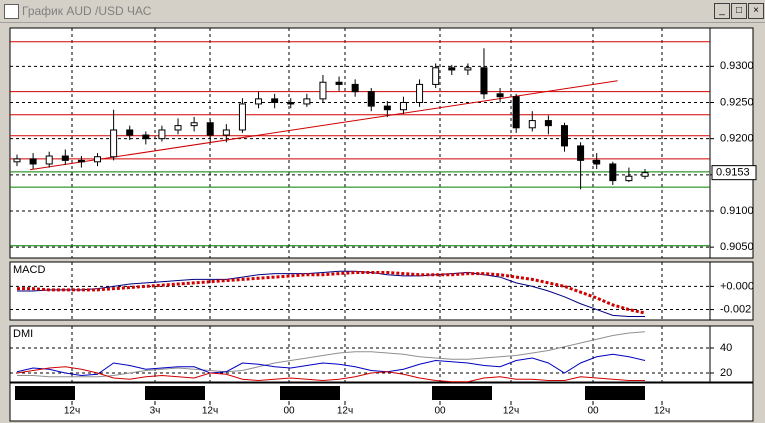 This screenshot has height=423, width=765. Describe the element at coordinates (87, 11) in the screenshot. I see `window-title: График AUD /USD ЧАС` at that location.